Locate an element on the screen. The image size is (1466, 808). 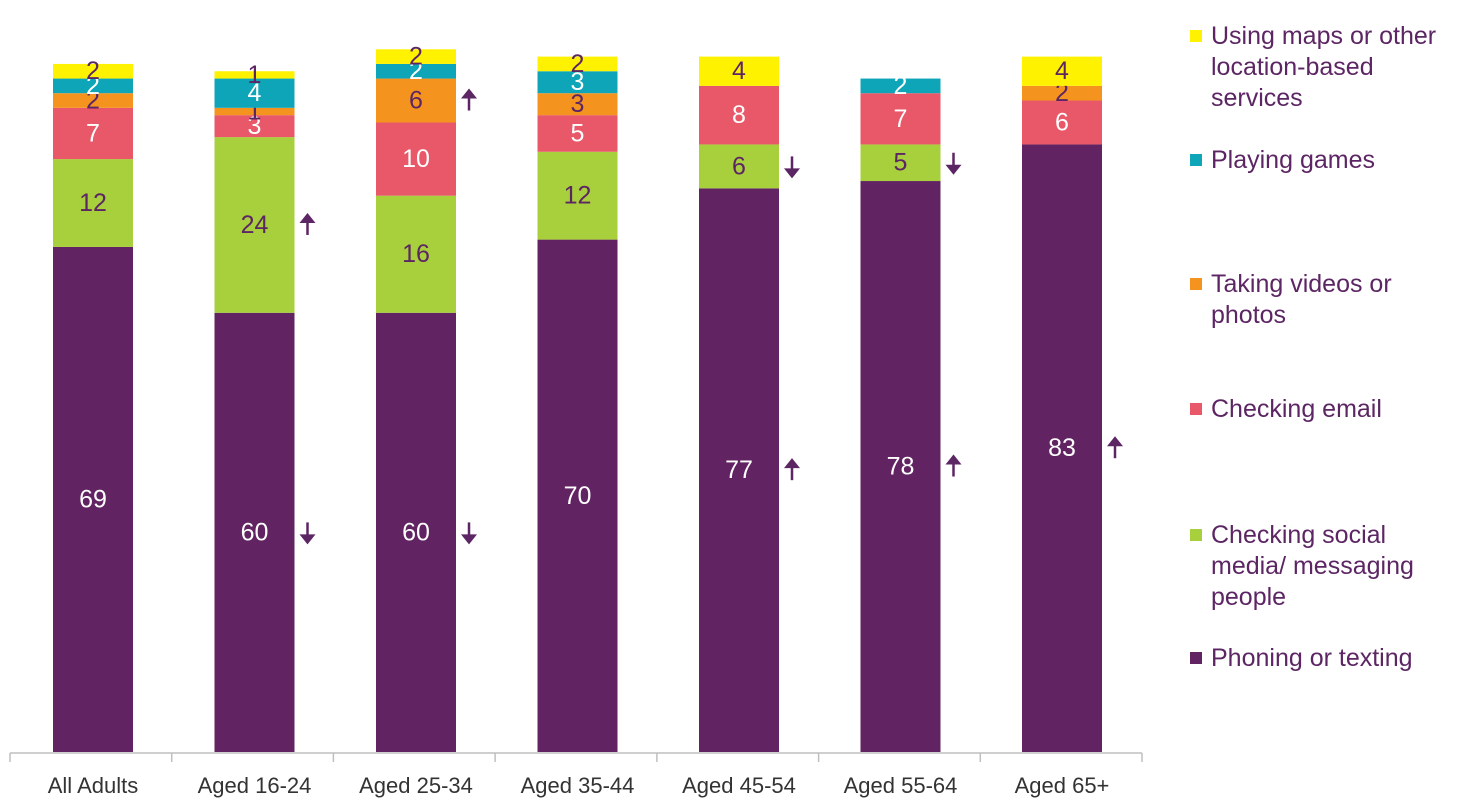
data-label: 69 is located at coordinates (93, 499).